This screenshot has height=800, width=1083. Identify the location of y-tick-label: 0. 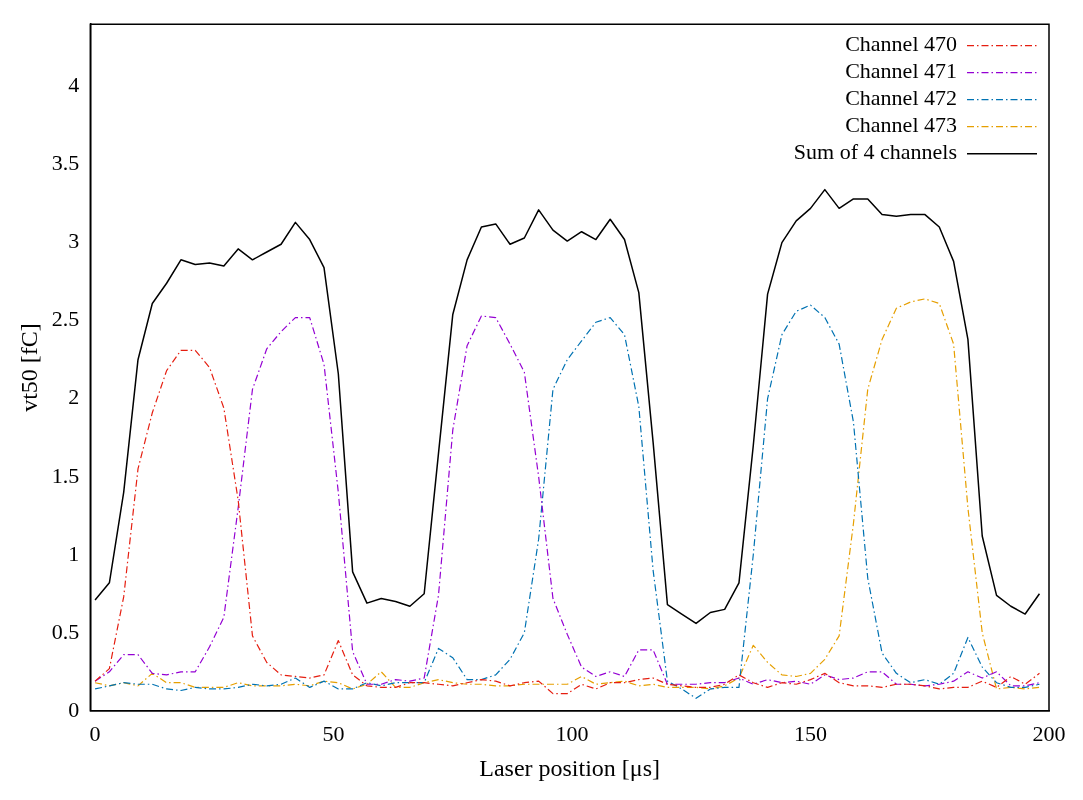
(74, 709).